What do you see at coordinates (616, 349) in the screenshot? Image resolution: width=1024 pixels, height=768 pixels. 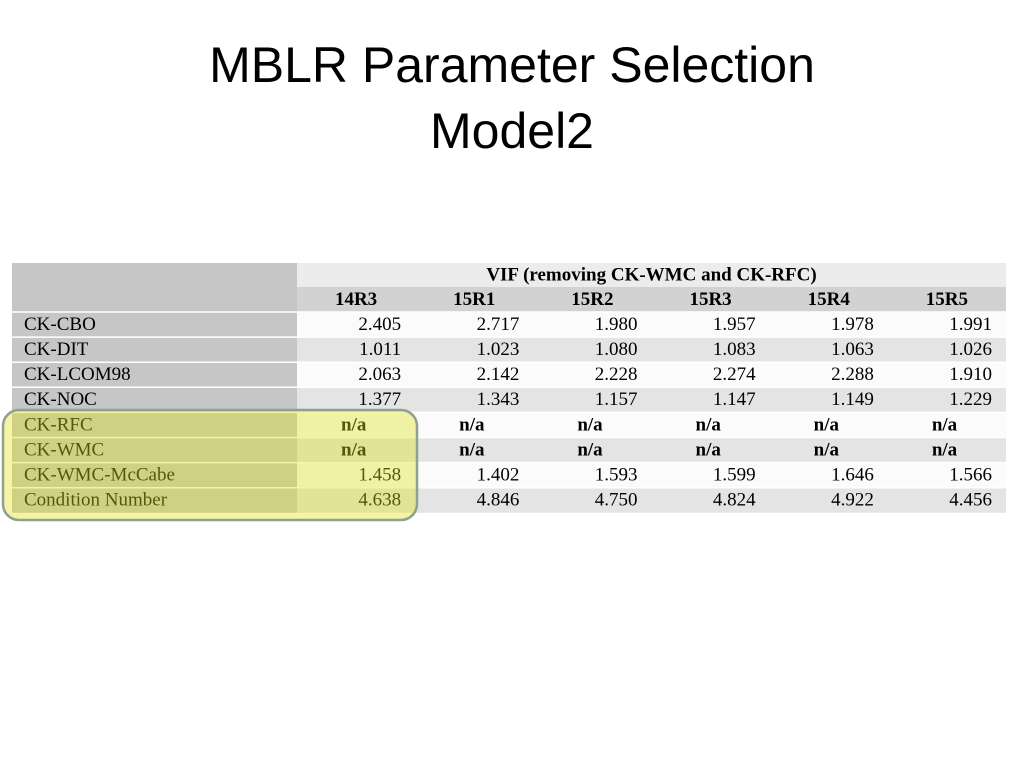 I see `cell-value: 1.080` at bounding box center [616, 349].